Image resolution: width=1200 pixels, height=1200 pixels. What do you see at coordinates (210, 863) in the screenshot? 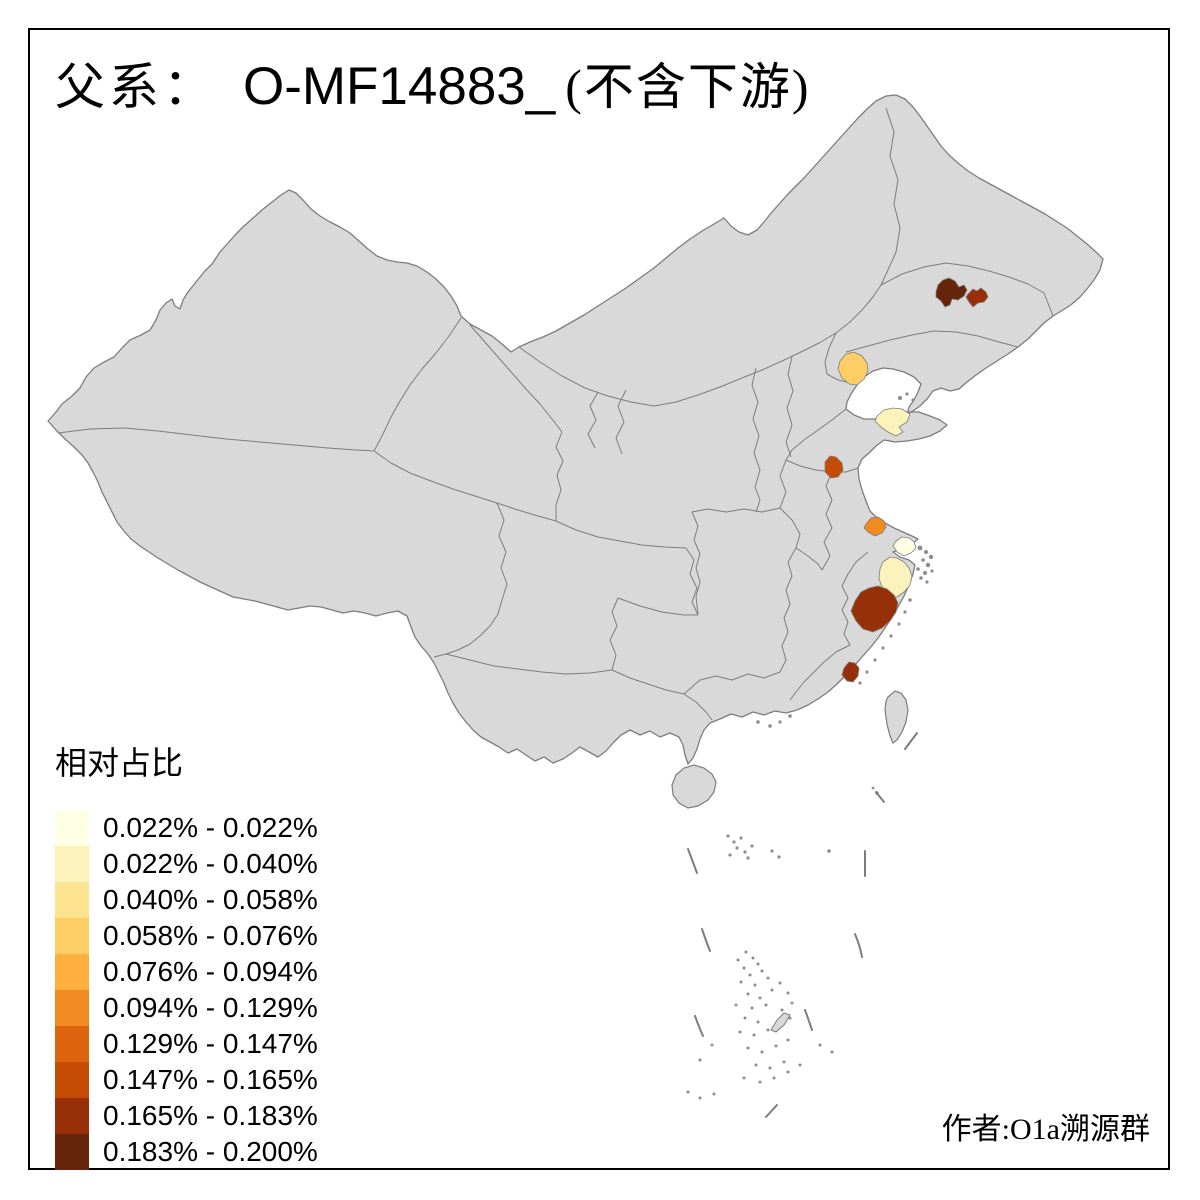
I see `legend-label: 0.022% - 0.040%` at bounding box center [210, 863].